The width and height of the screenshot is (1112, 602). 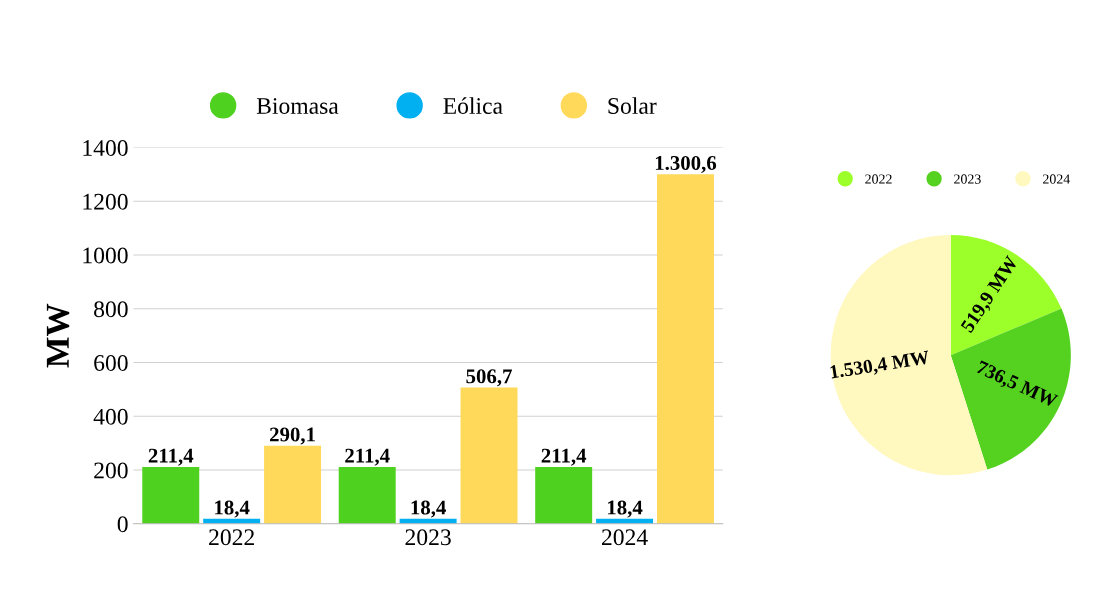 What do you see at coordinates (58, 335) in the screenshot?
I see `y-axis-title: MW` at bounding box center [58, 335].